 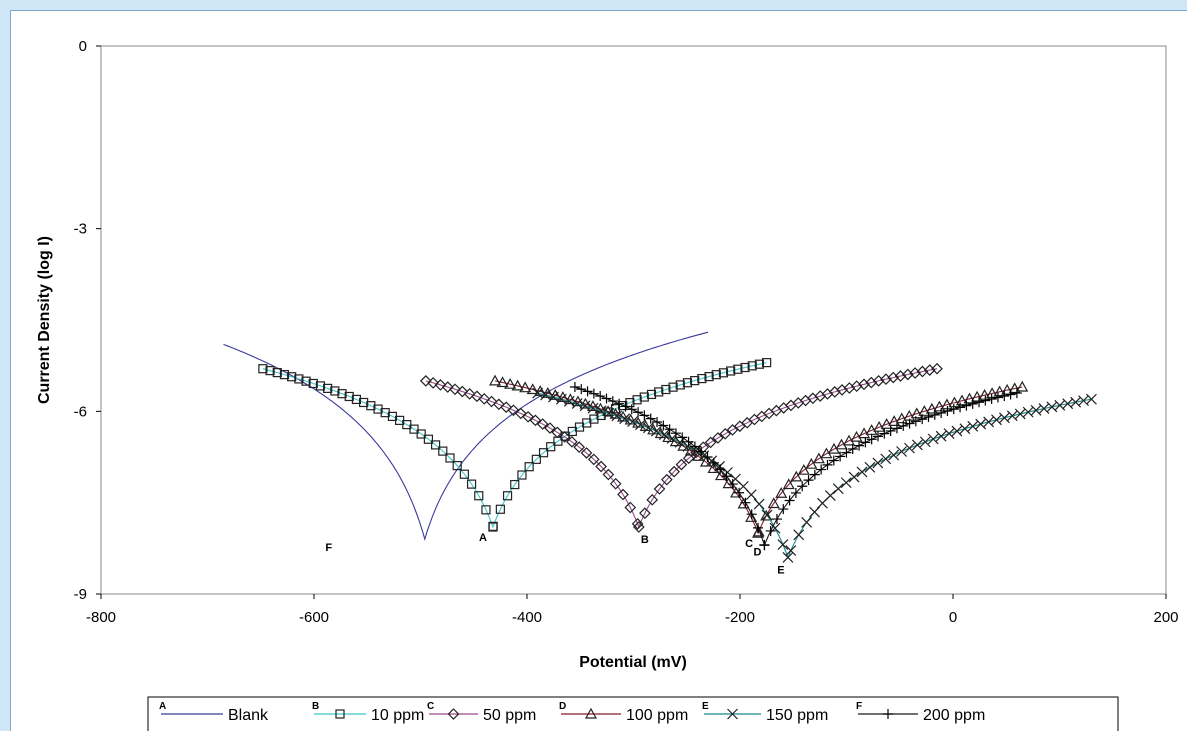 I want to click on legend-label: 150 ppm, so click(x=797, y=715).